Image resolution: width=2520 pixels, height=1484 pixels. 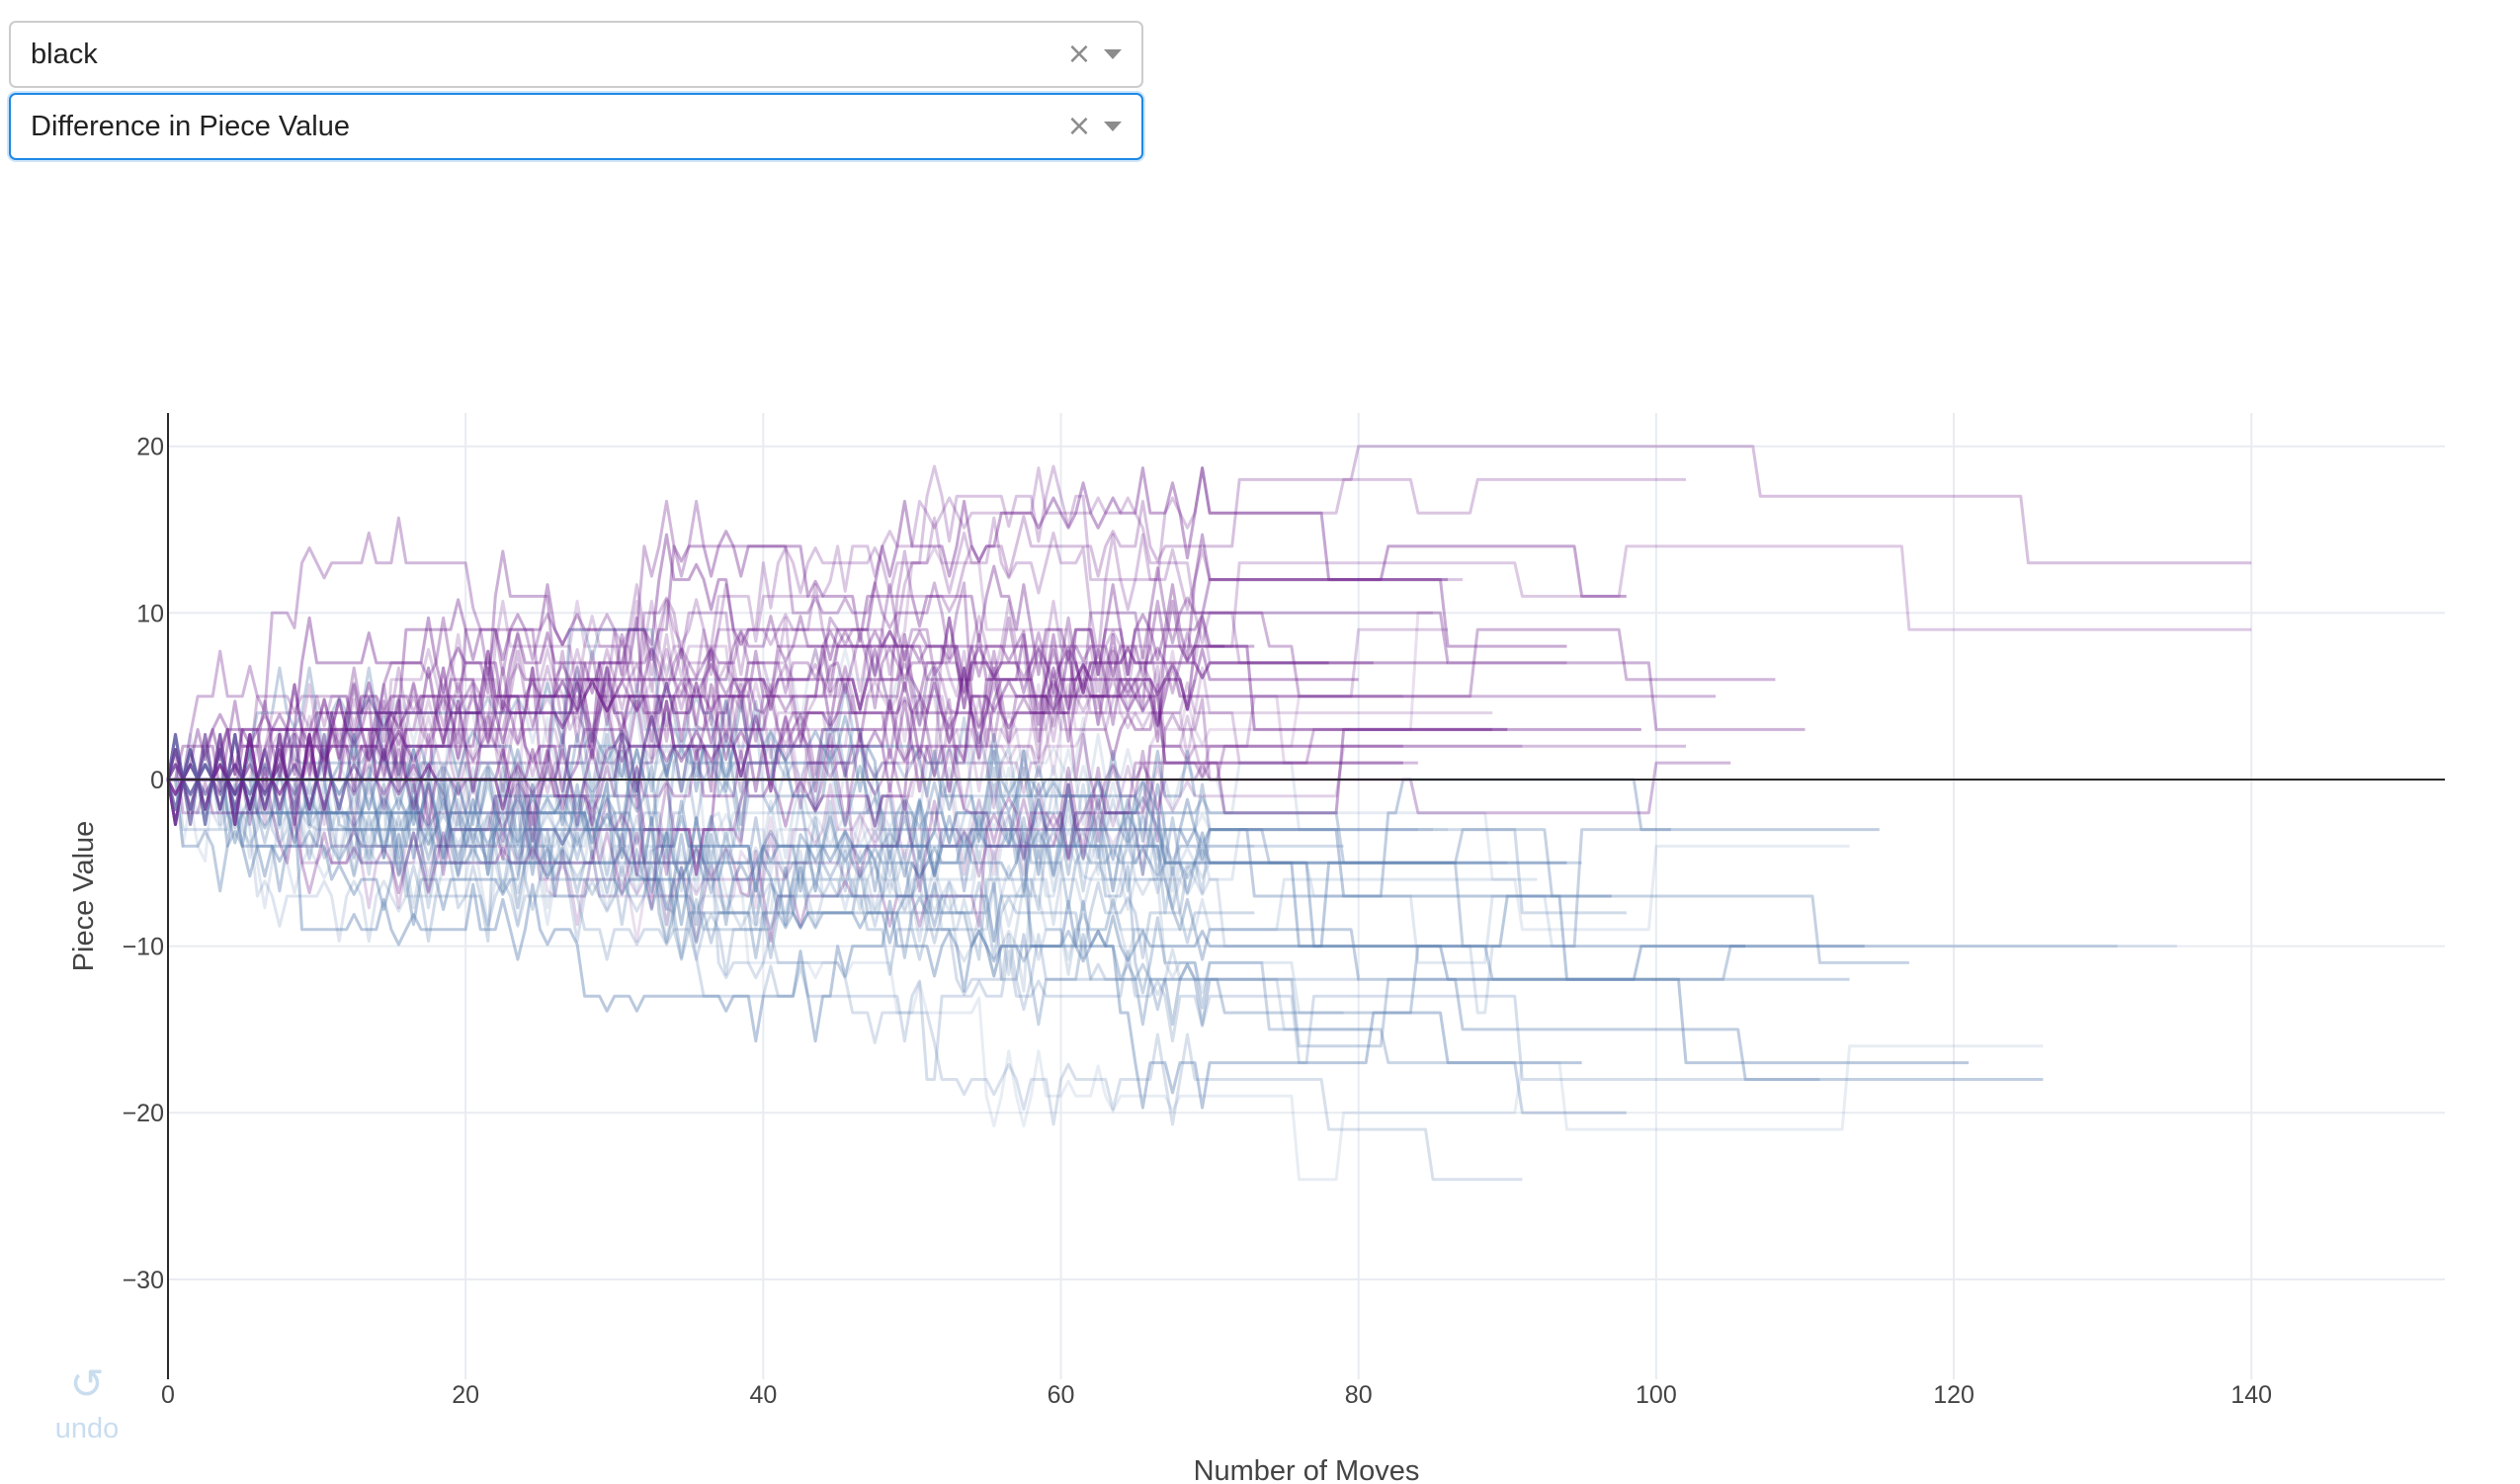 I want to click on metric-dropdown: Difference in Piece Value ×, so click(x=576, y=127).